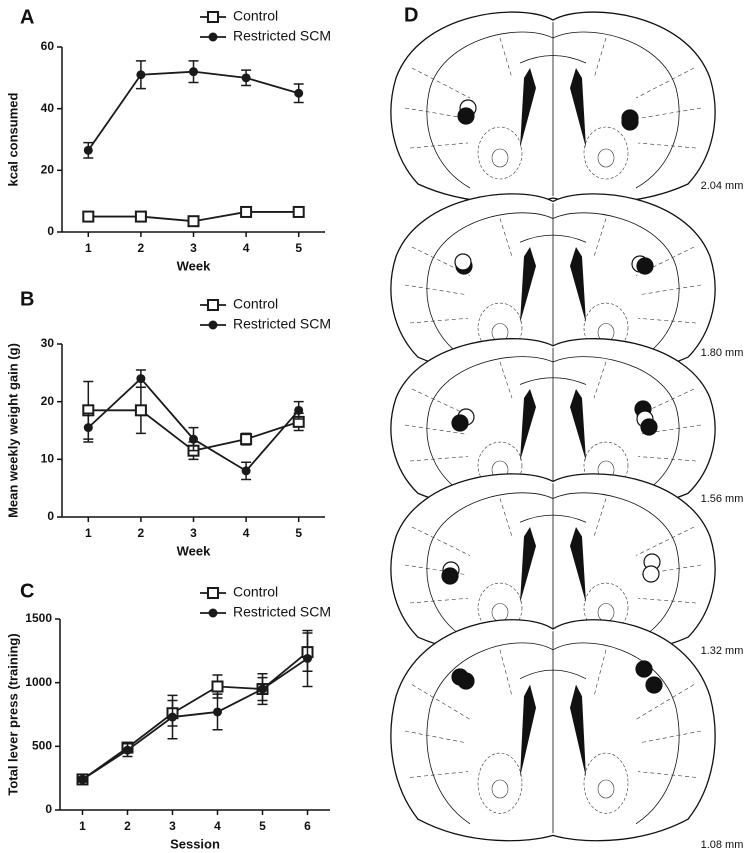 This screenshot has height=853, width=748. I want to click on y-tick-label: 30, so click(48, 343).